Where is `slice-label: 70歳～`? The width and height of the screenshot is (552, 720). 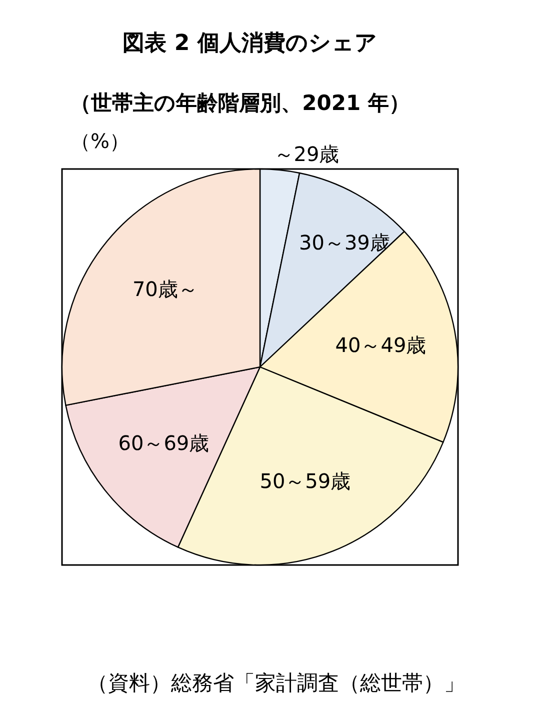 slice-label: 70歳～ is located at coordinates (165, 289).